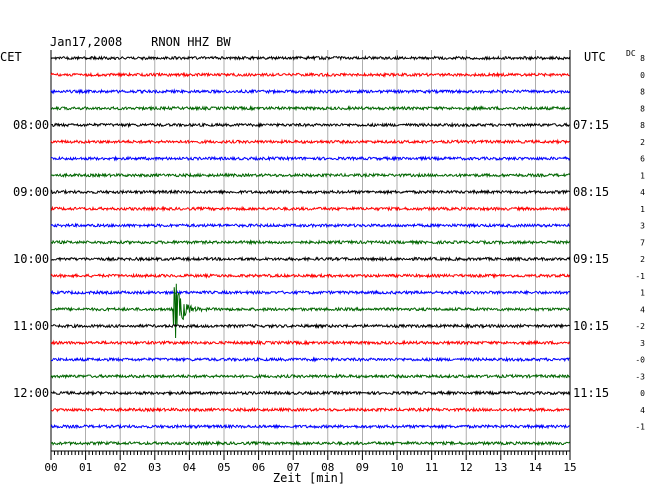  Describe the element at coordinates (591, 393) in the screenshot. I see `right-time-label: 11:15` at that location.